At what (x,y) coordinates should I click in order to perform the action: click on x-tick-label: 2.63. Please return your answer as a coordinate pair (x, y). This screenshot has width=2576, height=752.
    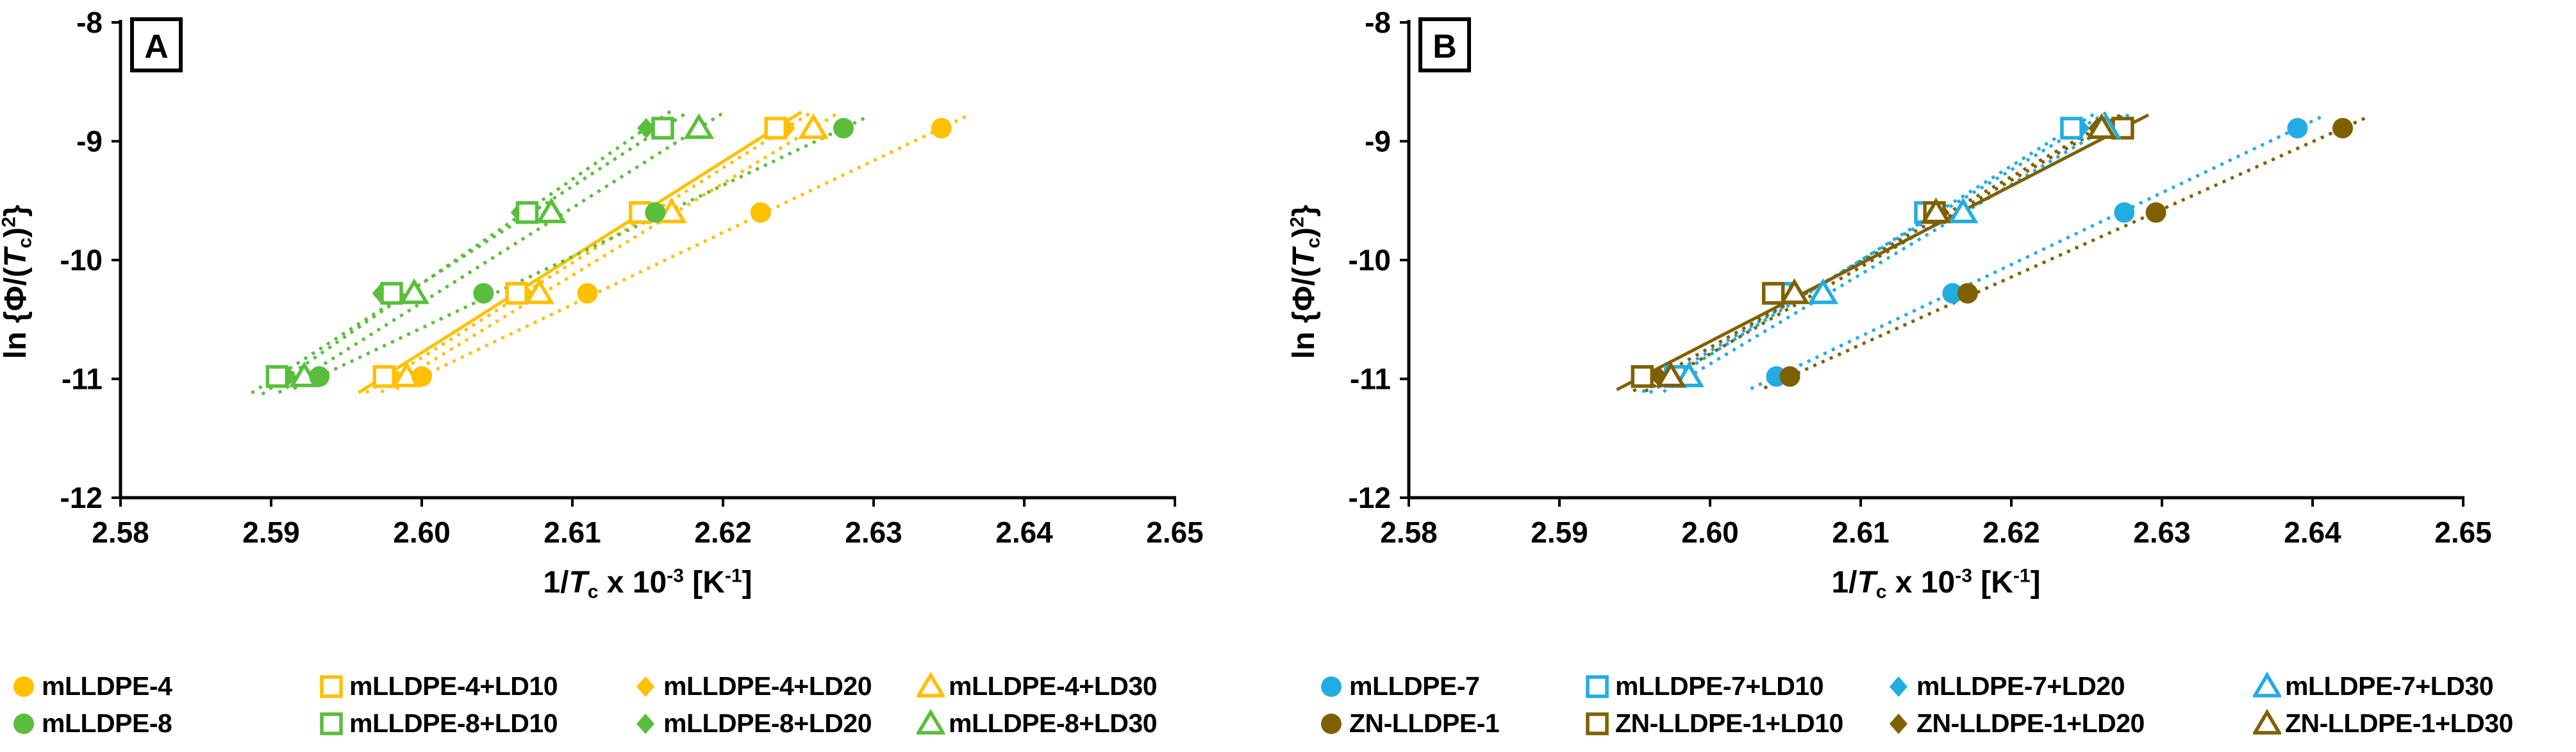
    Looking at the image, I should click on (2162, 532).